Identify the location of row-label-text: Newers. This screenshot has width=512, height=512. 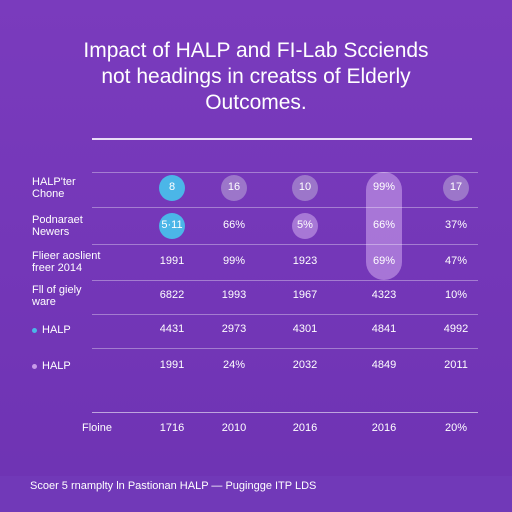
(51, 232).